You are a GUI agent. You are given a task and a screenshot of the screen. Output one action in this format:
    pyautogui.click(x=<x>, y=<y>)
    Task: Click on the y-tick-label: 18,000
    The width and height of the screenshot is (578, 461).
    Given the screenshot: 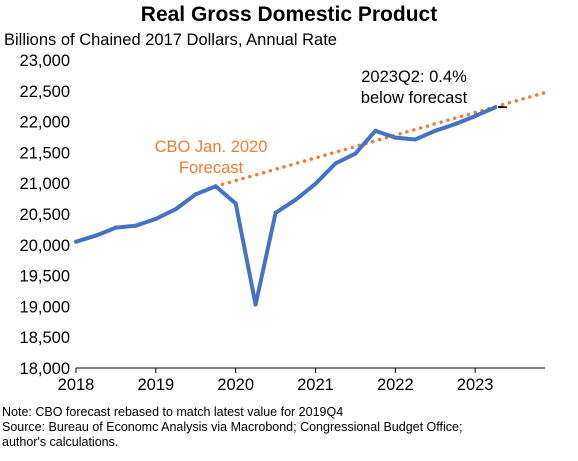 What is the action you would take?
    pyautogui.click(x=45, y=369)
    